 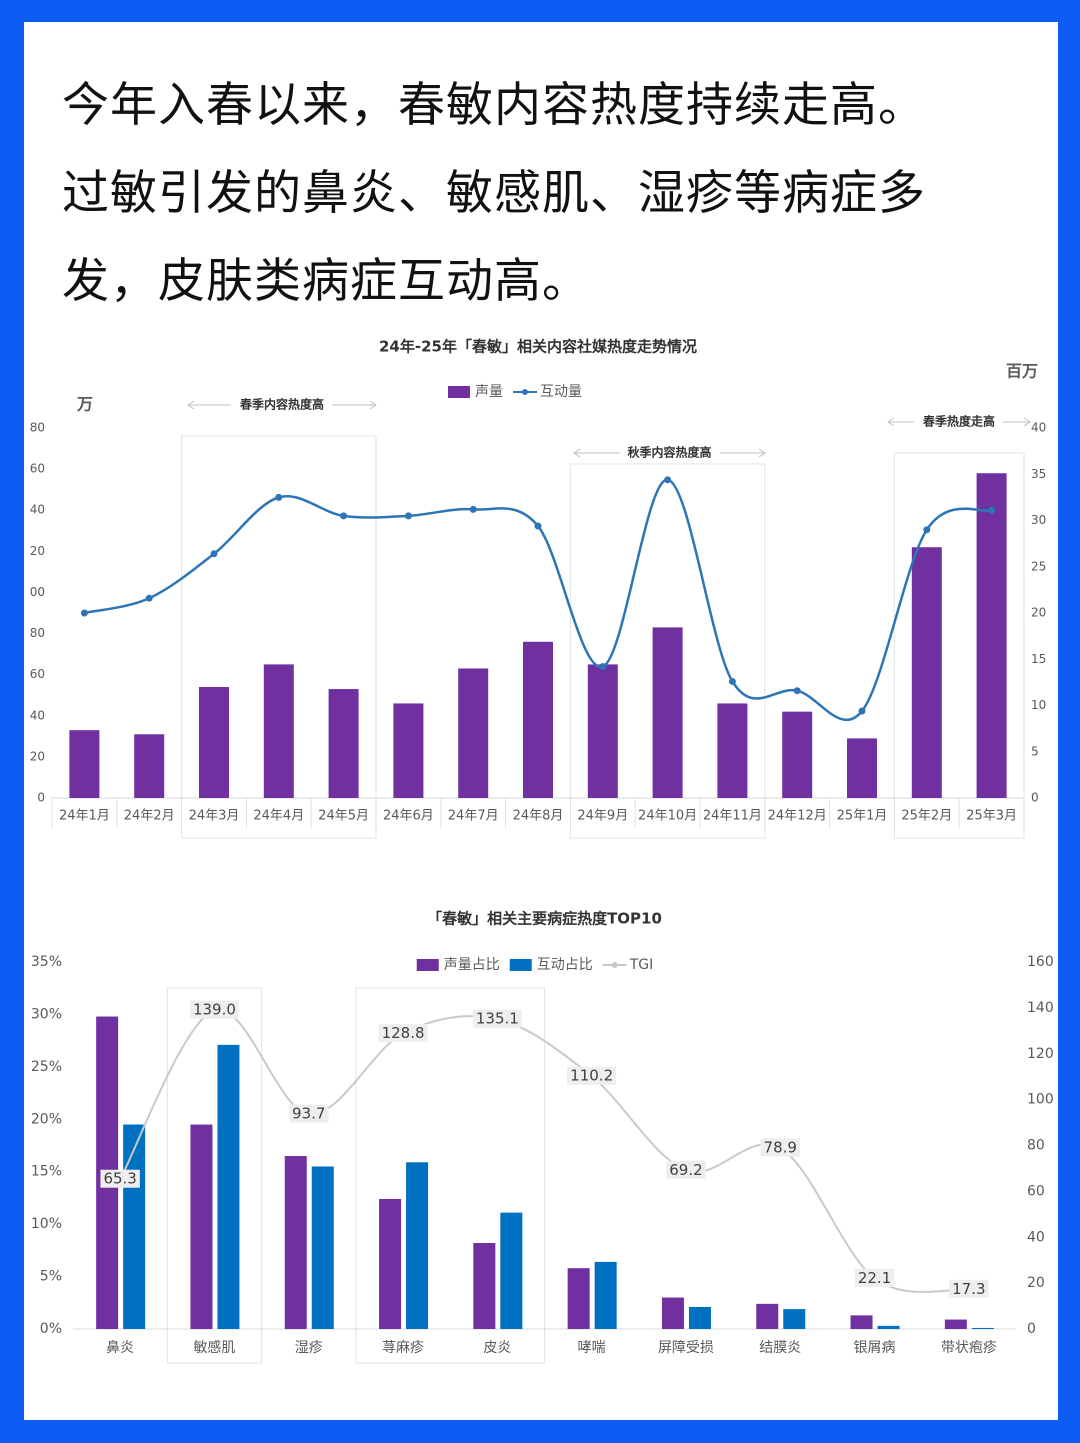 What do you see at coordinates (641, 965) in the screenshot?
I see `legend-label: TGI` at bounding box center [641, 965].